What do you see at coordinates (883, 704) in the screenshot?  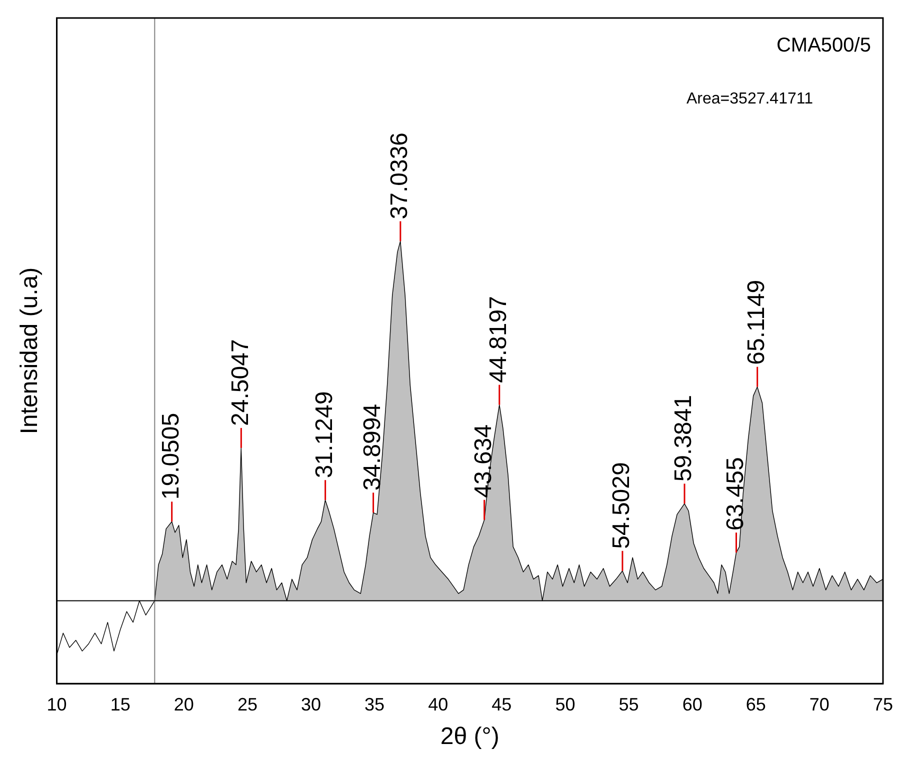 I see `x-tick-label: 75` at bounding box center [883, 704].